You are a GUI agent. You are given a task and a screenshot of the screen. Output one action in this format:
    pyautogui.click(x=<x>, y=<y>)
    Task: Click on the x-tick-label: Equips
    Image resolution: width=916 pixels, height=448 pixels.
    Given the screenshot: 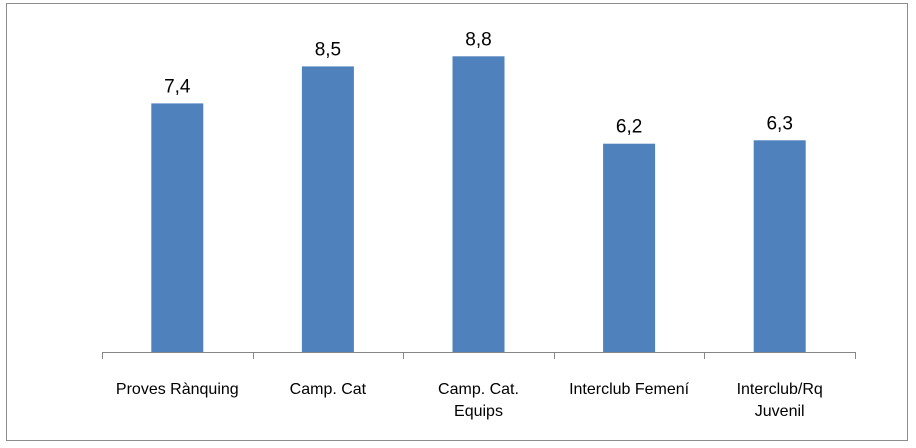 What is the action you would take?
    pyautogui.click(x=478, y=411)
    